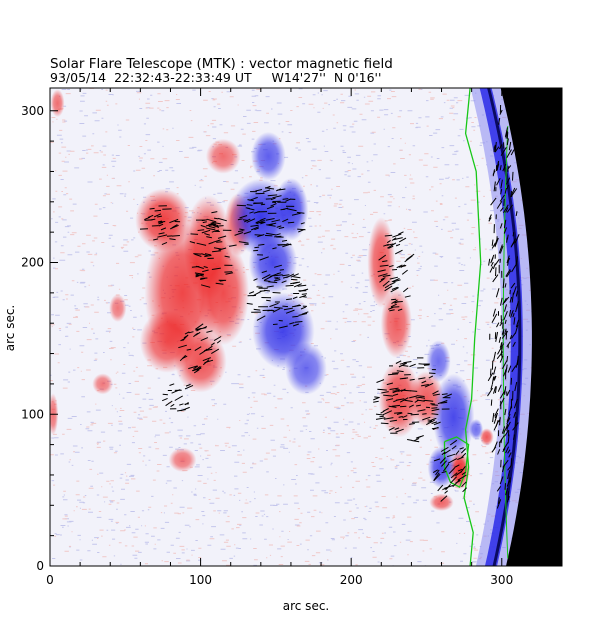 The image size is (612, 617). Describe the element at coordinates (504, 327) in the screenshot. I see `limb-core-band` at that location.